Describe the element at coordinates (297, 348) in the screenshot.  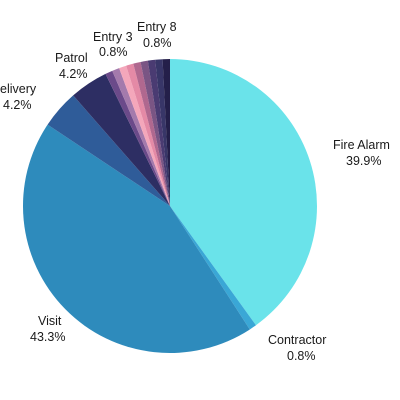
I see `label-contractor: Contractor 0.8%` at that location.